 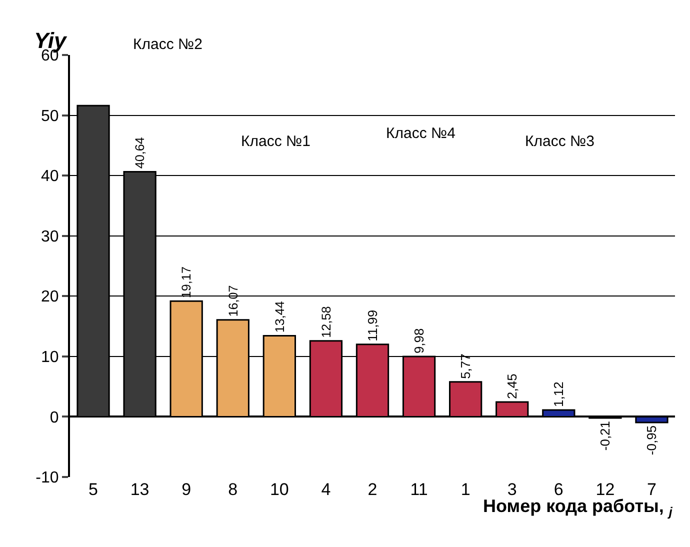 What do you see at coordinates (140, 489) in the screenshot?
I see `x-tick-label: 13` at bounding box center [140, 489].